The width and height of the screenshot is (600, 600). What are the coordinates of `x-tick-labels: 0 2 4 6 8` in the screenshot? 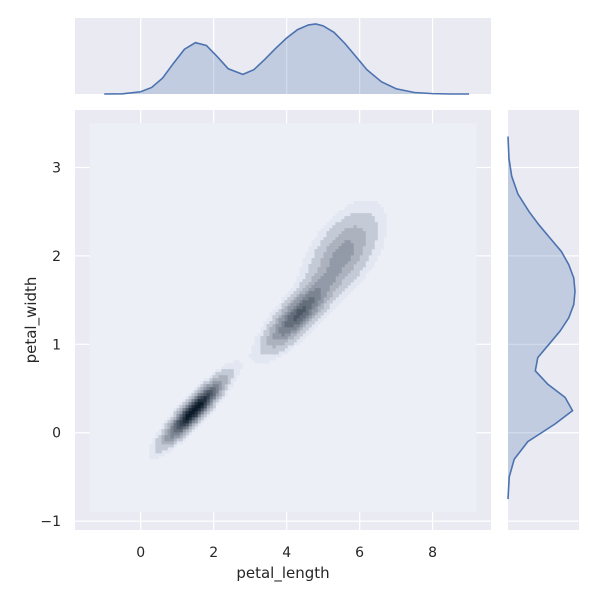 It's located at (286, 553).